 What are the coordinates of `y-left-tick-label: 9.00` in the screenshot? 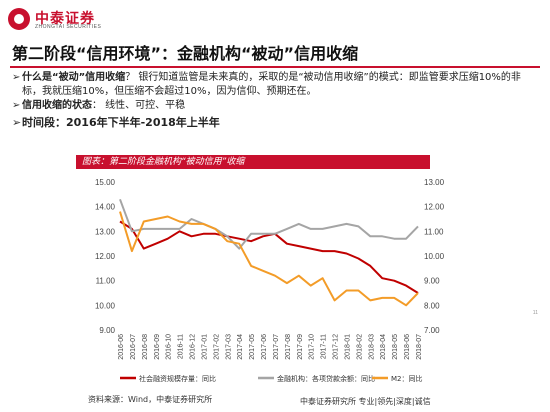 It's located at (107, 330).